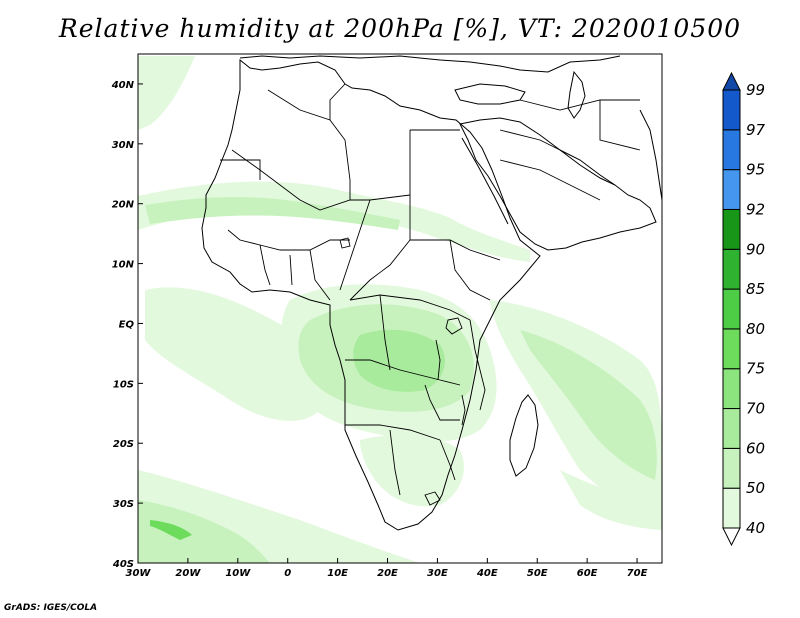  Describe the element at coordinates (487, 573) in the screenshot. I see `lon-tick-label: 40E` at that location.